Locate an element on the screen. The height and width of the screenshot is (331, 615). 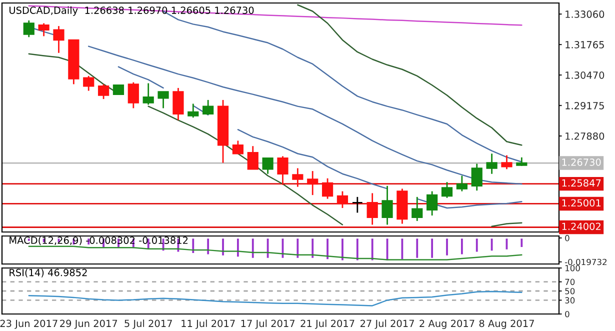
y-tick-label: 30 is located at coordinates (570, 300).